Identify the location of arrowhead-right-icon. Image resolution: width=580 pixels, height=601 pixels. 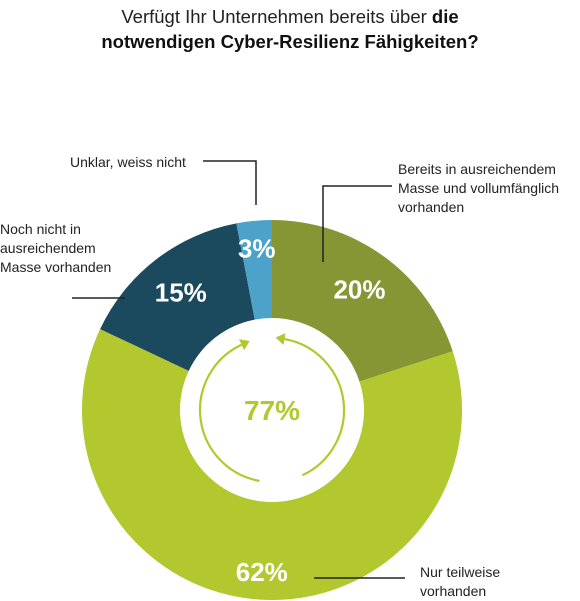
(280, 339).